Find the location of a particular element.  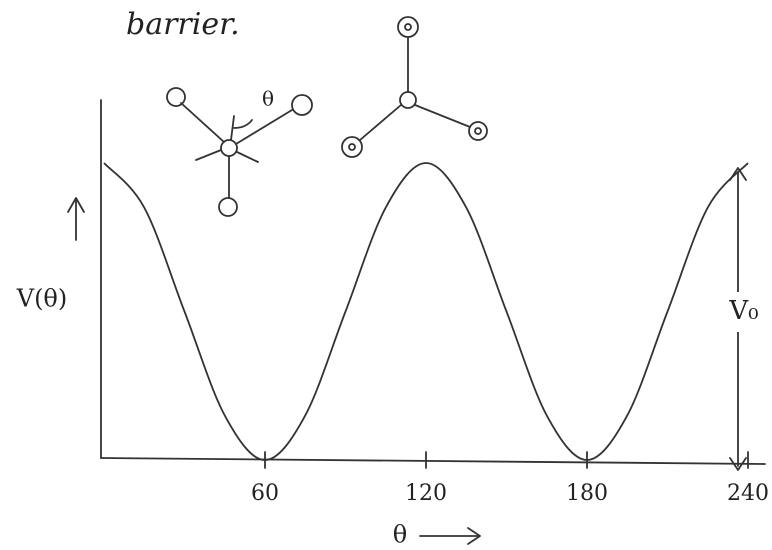

chart-title: barrier. is located at coordinates (183, 24).